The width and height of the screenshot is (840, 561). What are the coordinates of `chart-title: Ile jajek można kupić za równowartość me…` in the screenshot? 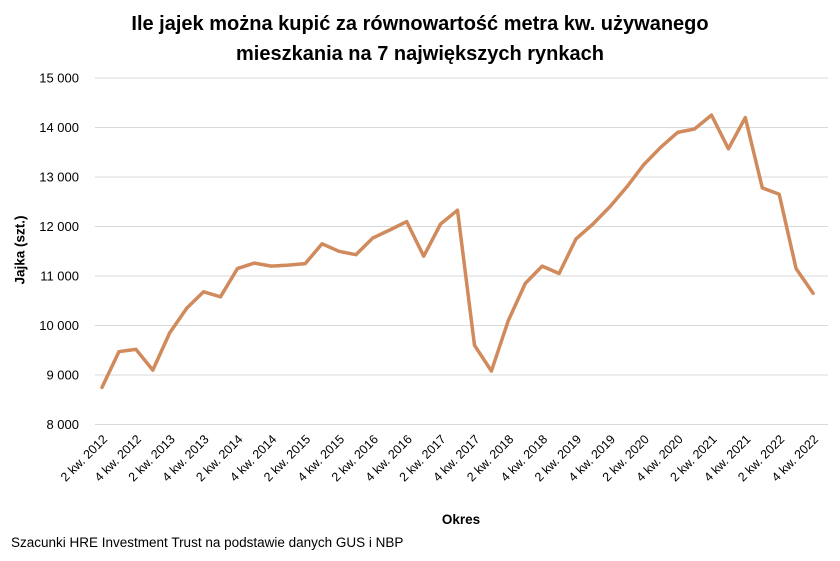 It's located at (420, 39).